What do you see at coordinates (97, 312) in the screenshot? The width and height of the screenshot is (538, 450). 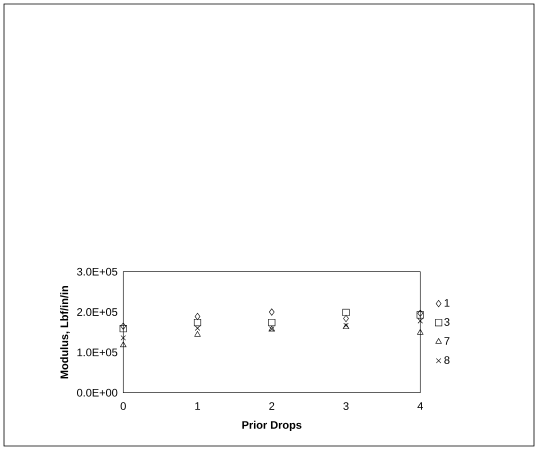 I see `y-tick-label: 2.0E+05` at bounding box center [97, 312].